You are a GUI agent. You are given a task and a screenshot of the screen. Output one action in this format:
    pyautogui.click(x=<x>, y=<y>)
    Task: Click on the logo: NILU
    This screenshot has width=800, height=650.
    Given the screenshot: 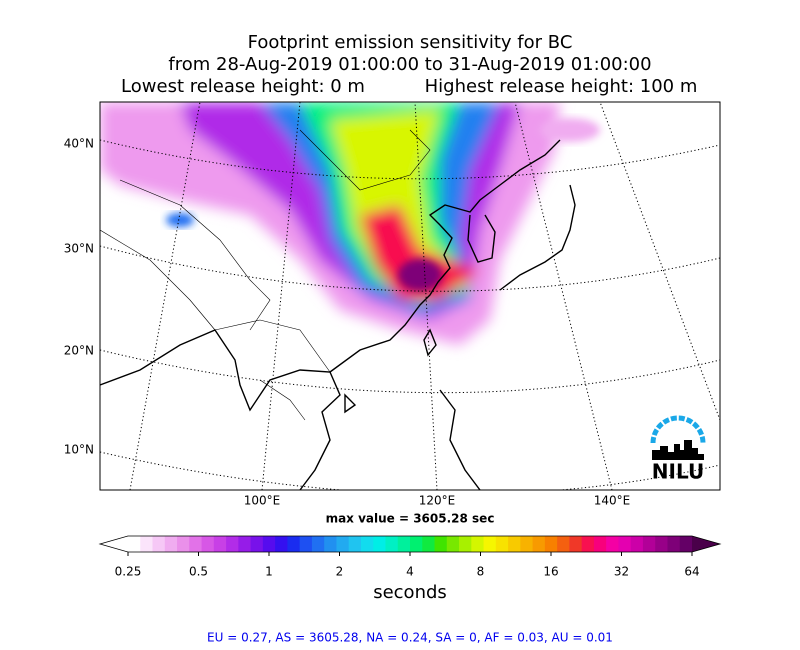 What is the action you would take?
    pyautogui.click(x=678, y=449)
    